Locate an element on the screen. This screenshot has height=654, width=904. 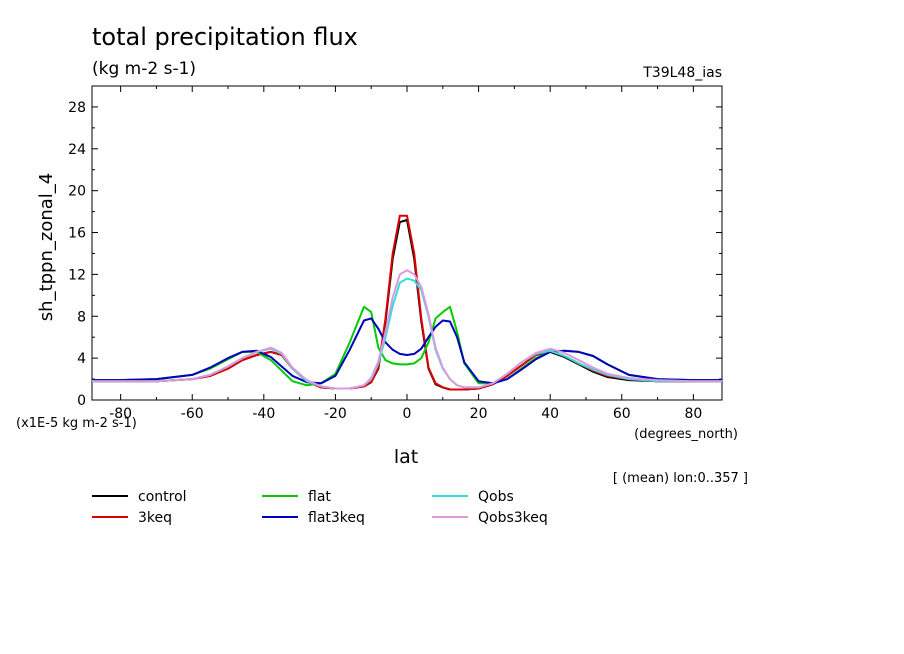
y-tick-label: 0 is located at coordinates (81, 401).